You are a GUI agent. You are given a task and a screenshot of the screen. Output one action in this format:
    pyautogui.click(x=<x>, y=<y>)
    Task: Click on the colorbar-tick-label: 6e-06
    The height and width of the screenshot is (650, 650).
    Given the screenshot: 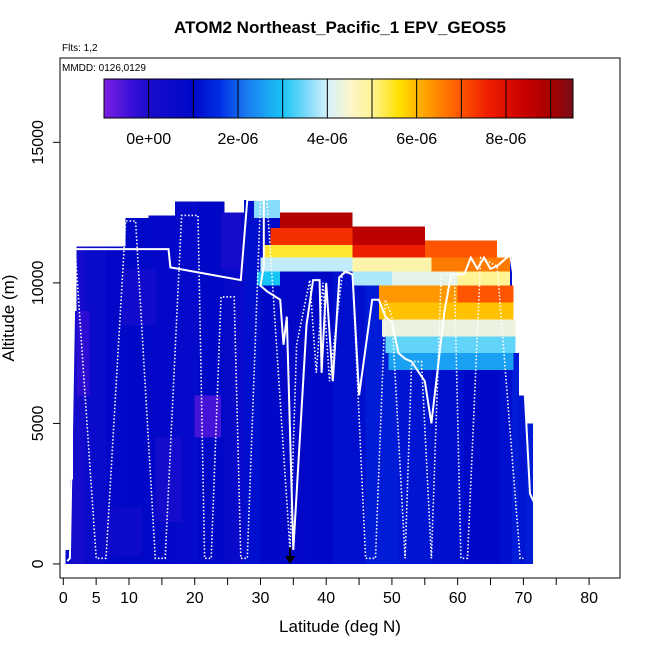 What is the action you would take?
    pyautogui.click(x=416, y=139)
    